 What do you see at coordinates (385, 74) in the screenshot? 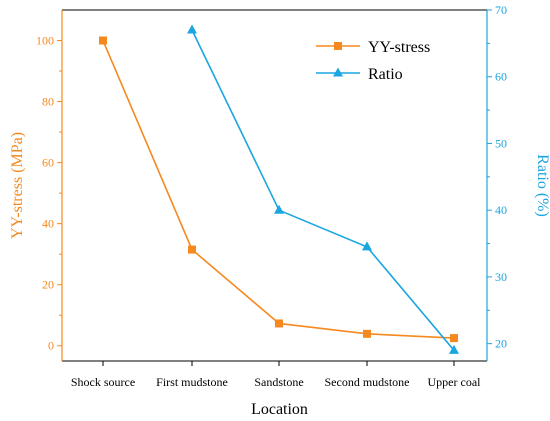
I see `legend-label: Ratio` at bounding box center [385, 74].